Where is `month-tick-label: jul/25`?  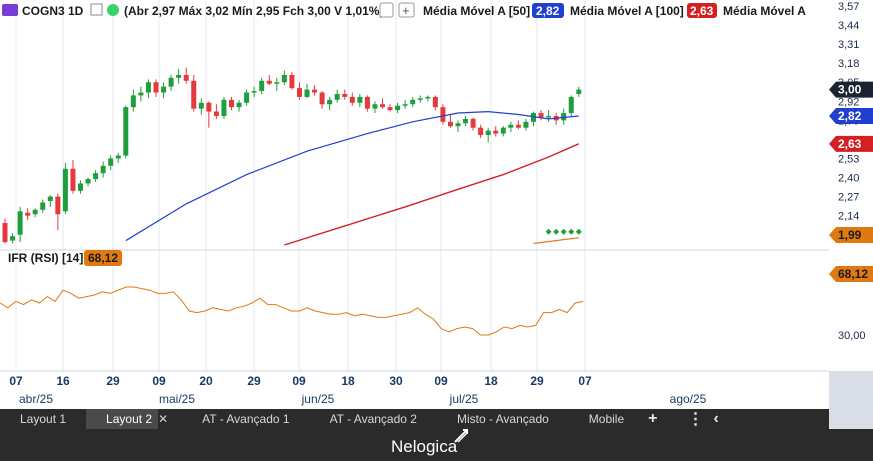 month-tick-label: jul/25 is located at coordinates (464, 399).